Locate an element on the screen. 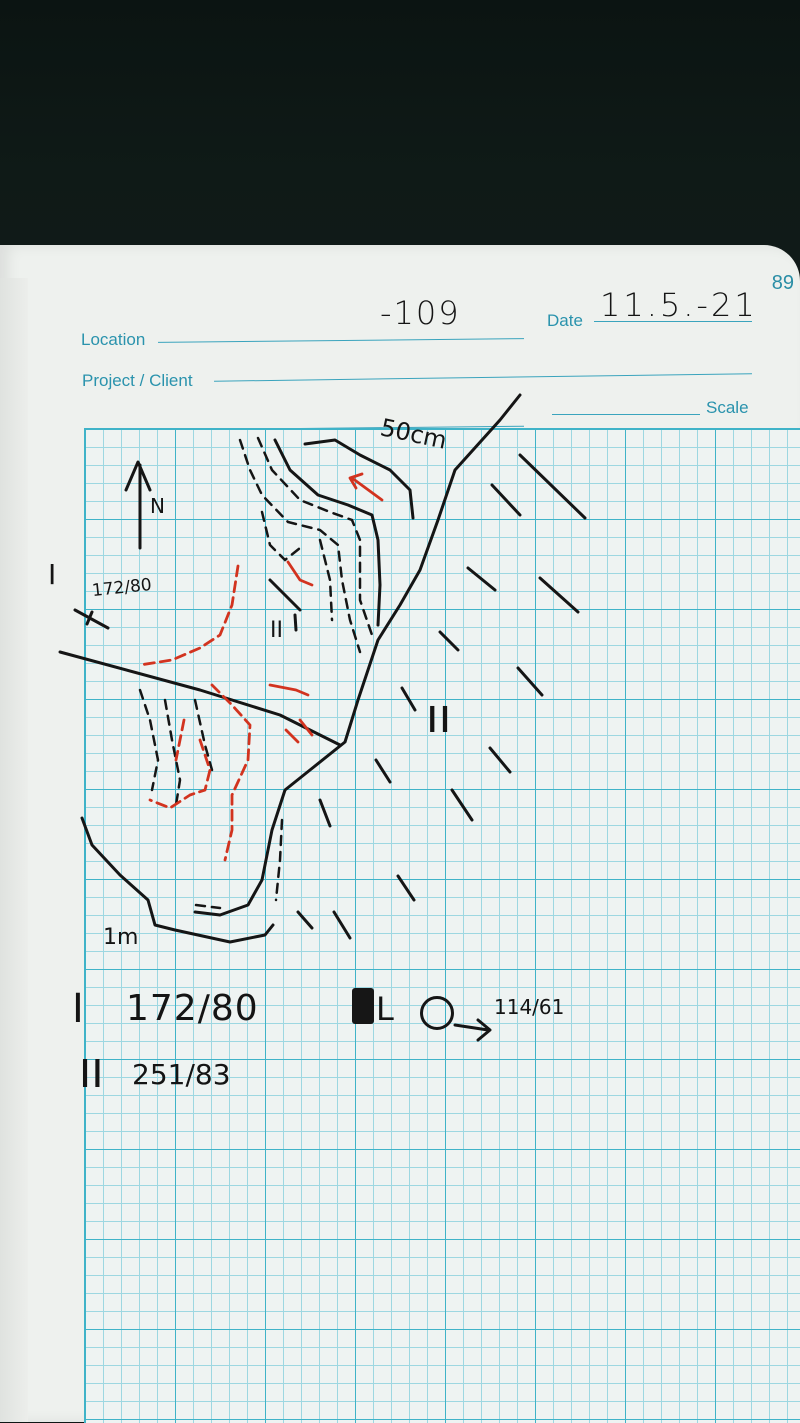 This screenshot has height=1423, width=800. red-arrow-icon is located at coordinates (366, 487).